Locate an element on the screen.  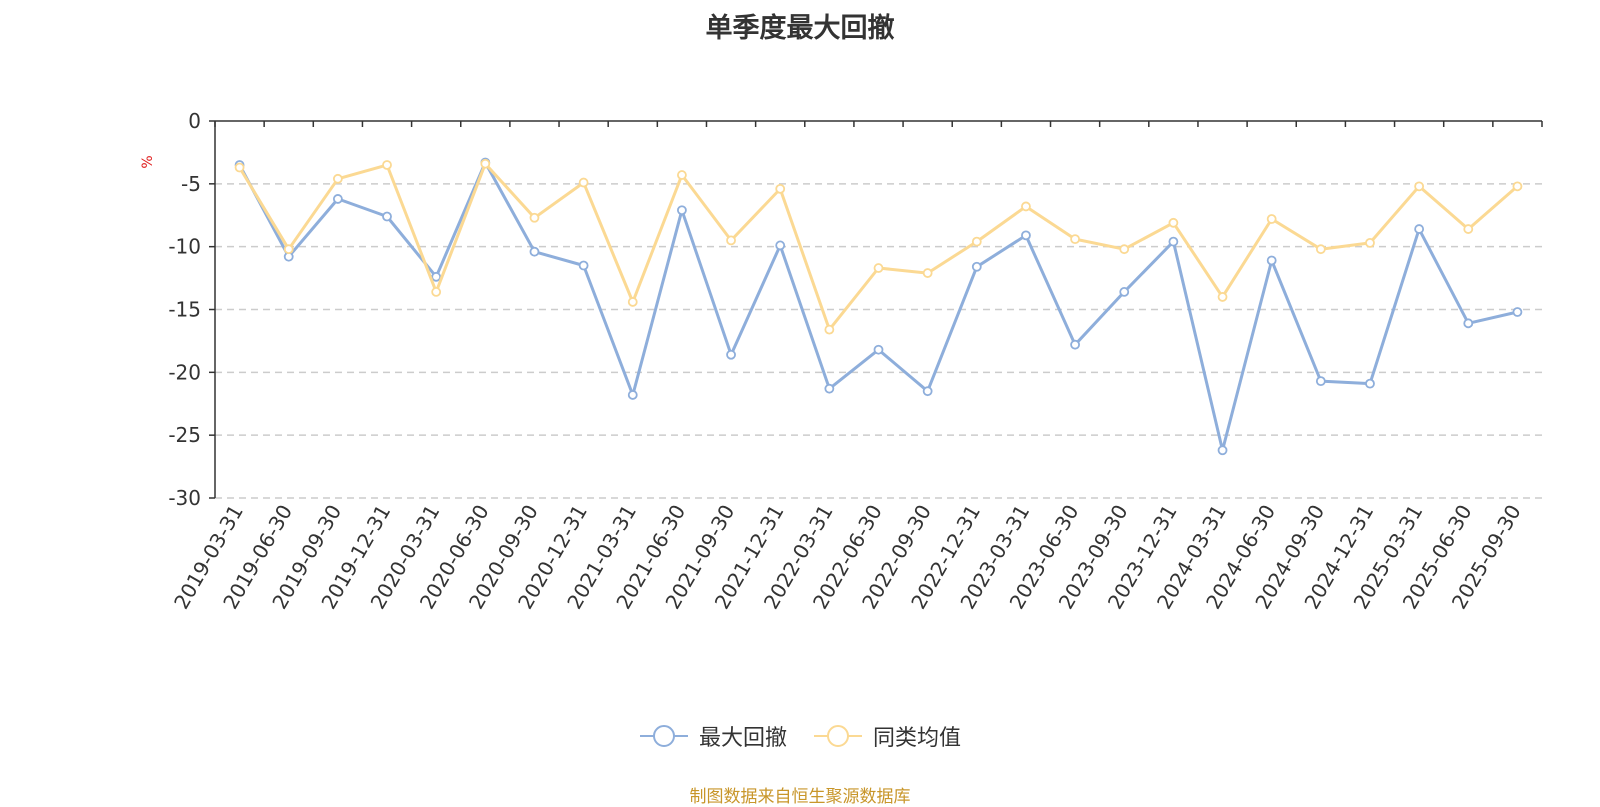
y-tick-label: -20 is located at coordinates (184, 372).